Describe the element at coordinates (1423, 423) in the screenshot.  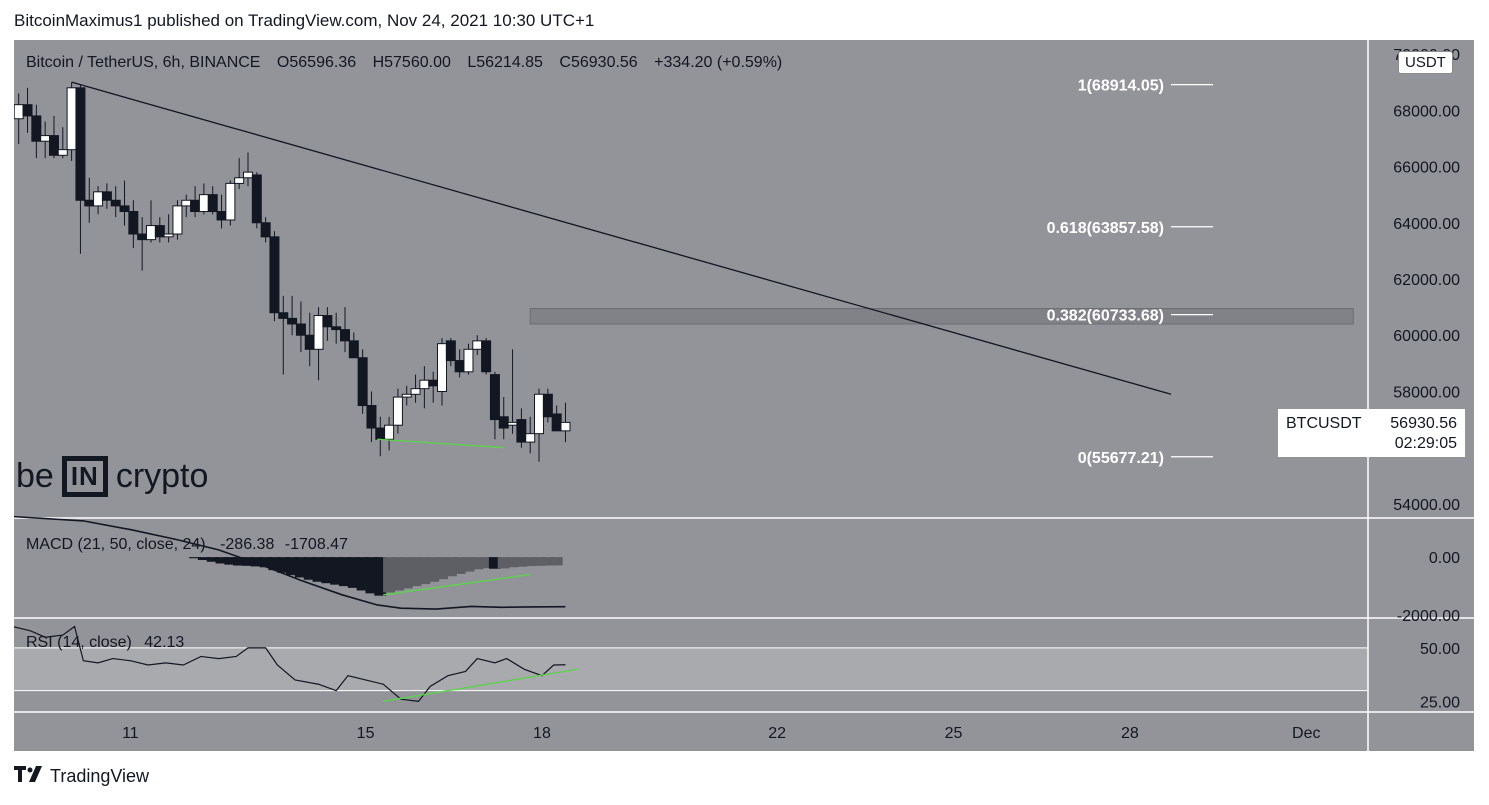
I see `price-value: 56930.56` at that location.